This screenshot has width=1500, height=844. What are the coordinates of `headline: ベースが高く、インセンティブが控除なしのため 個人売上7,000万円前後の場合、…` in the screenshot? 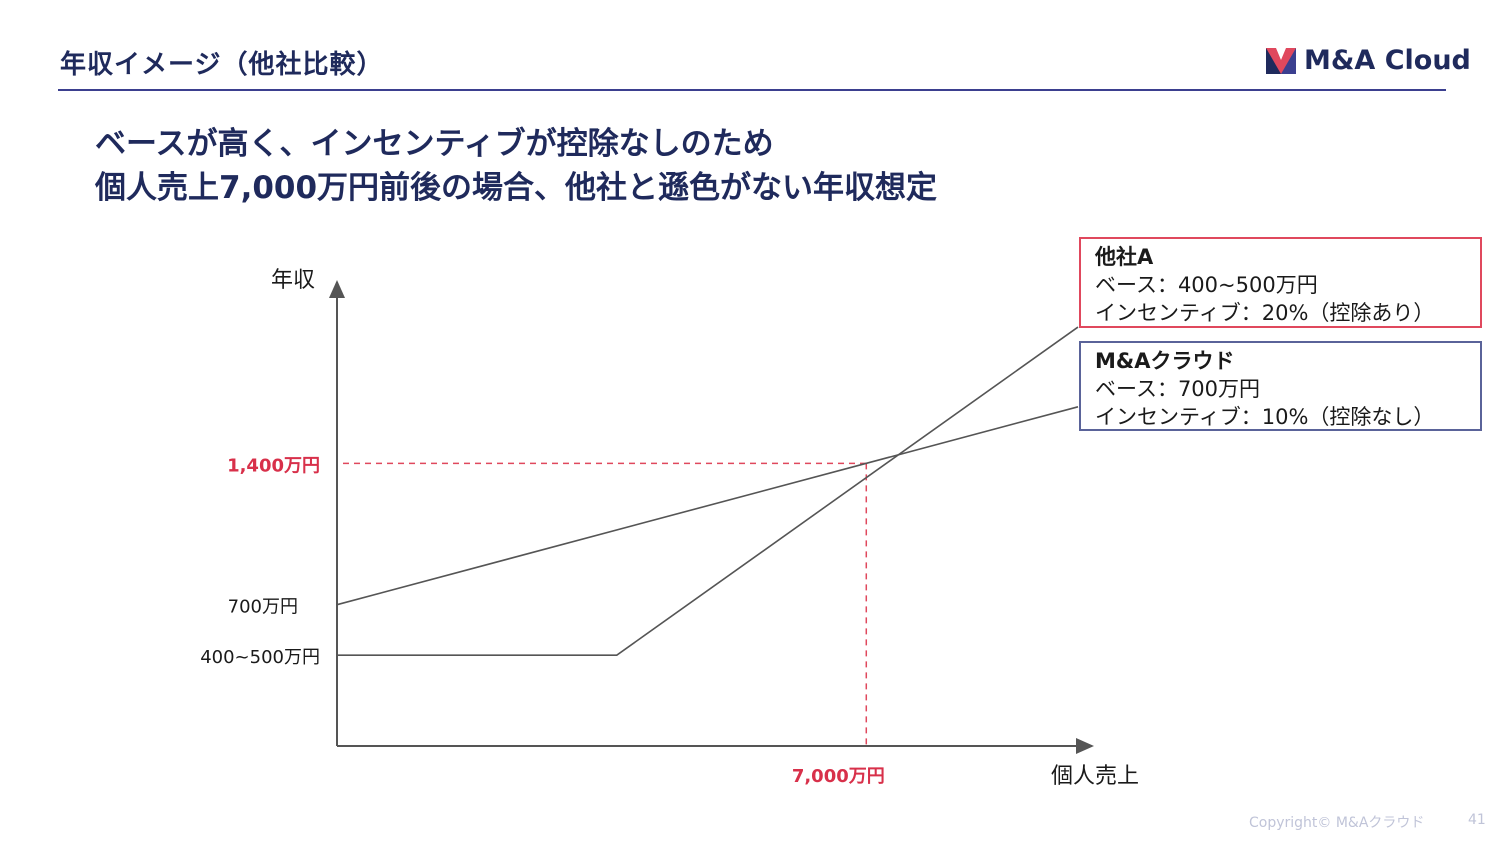 It's located at (516, 166).